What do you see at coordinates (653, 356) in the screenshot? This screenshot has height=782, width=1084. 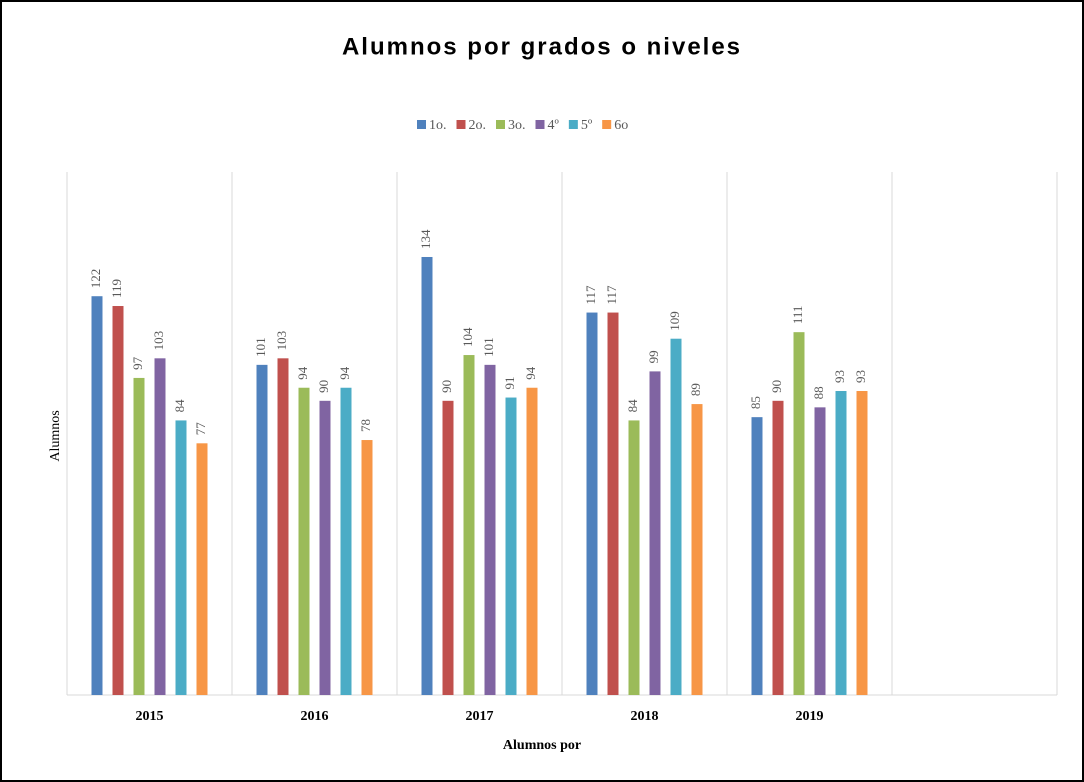 I see `data-label: 99` at bounding box center [653, 356].